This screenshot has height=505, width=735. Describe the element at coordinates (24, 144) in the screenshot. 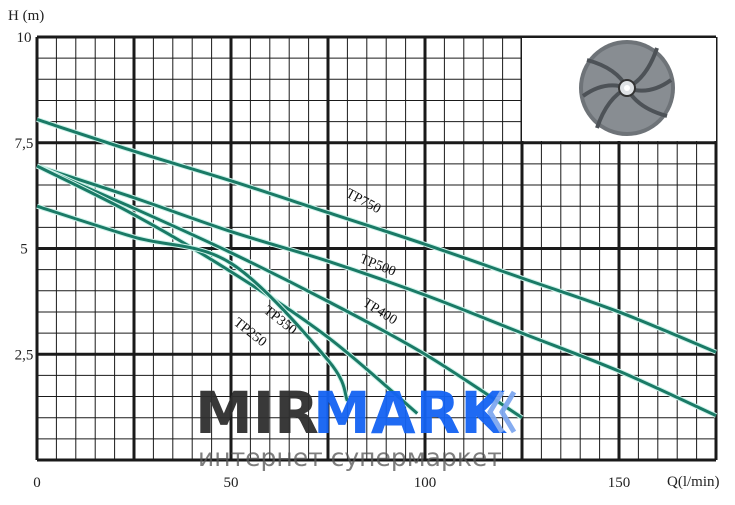

I see `y-tick-label: 7,5` at that location.